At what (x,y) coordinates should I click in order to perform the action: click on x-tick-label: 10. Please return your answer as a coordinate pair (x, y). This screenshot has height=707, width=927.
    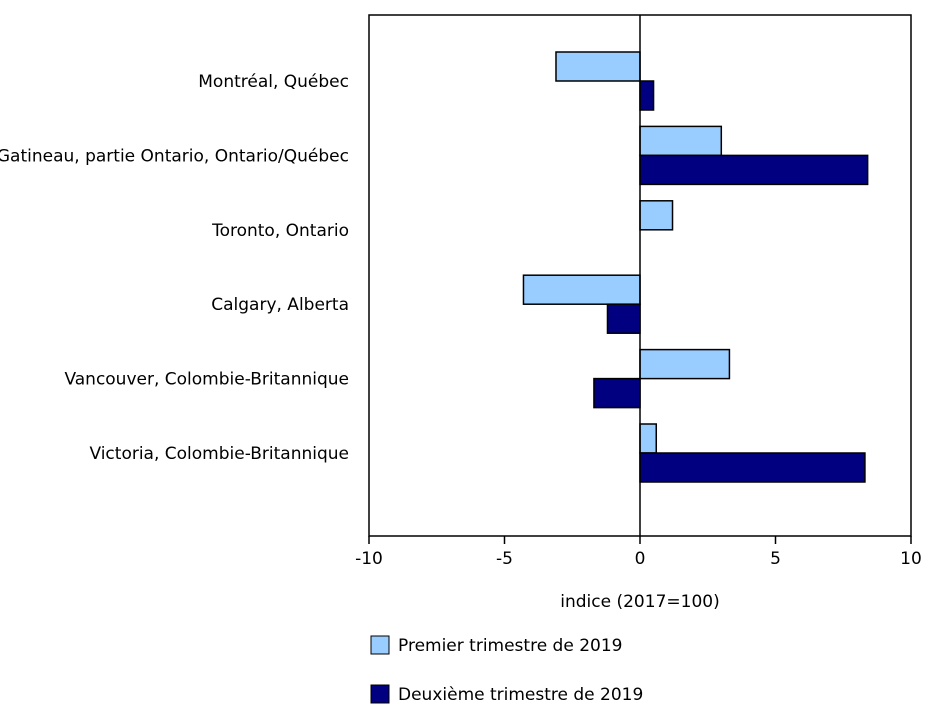
    Looking at the image, I should click on (911, 559).